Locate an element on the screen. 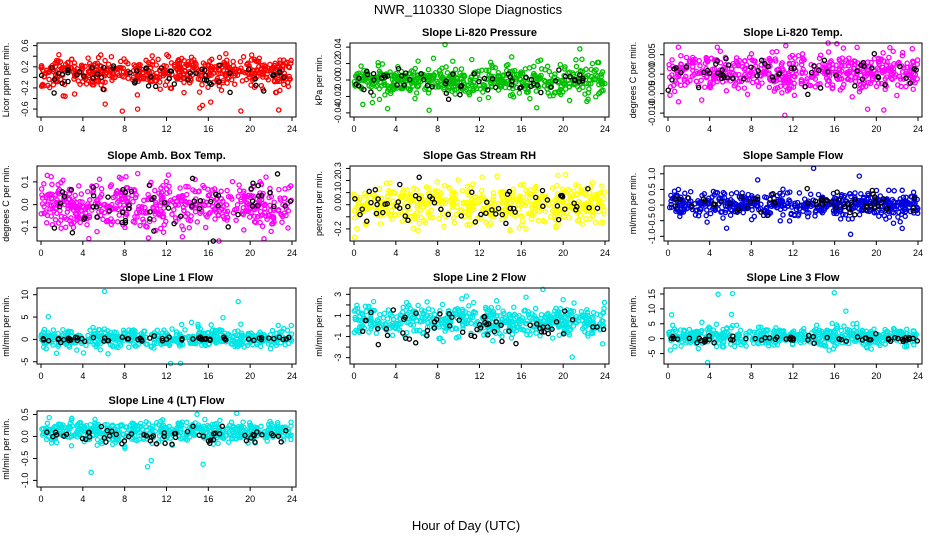 The image size is (936, 540). panel-title: Slope Line 2 Flow is located at coordinates (479, 278).